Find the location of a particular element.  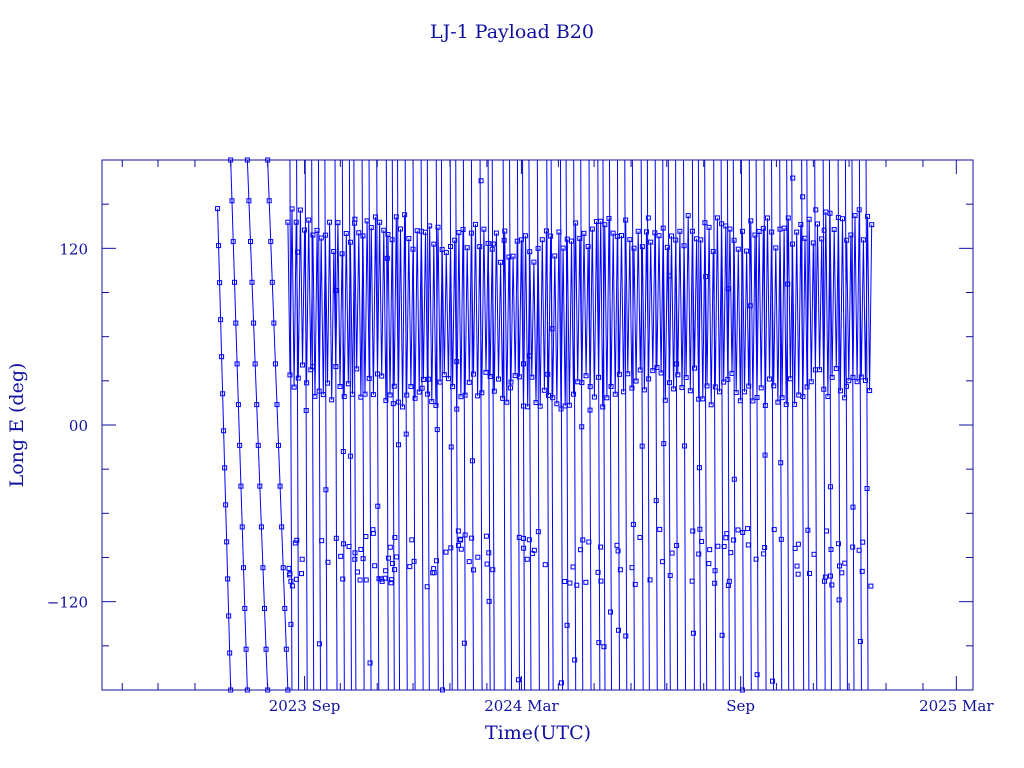

x-tick-label: 2024 Mar is located at coordinates (521, 706).